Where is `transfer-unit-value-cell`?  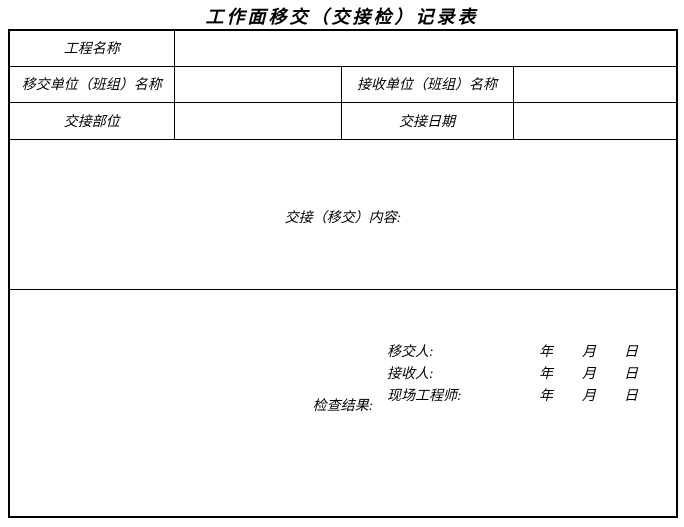
transfer-unit-value-cell is located at coordinates (257, 84).